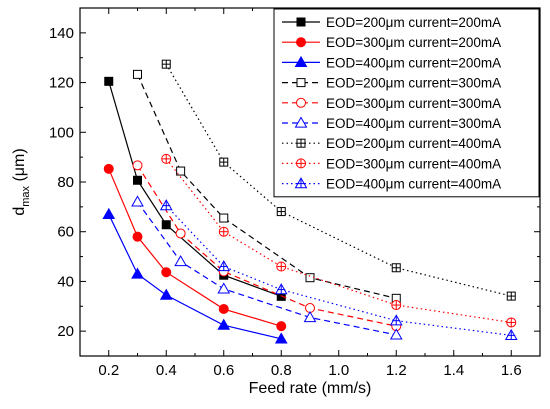 The height and width of the screenshot is (409, 550). I want to click on y-axis-title-unit: (μm), so click(19, 167).